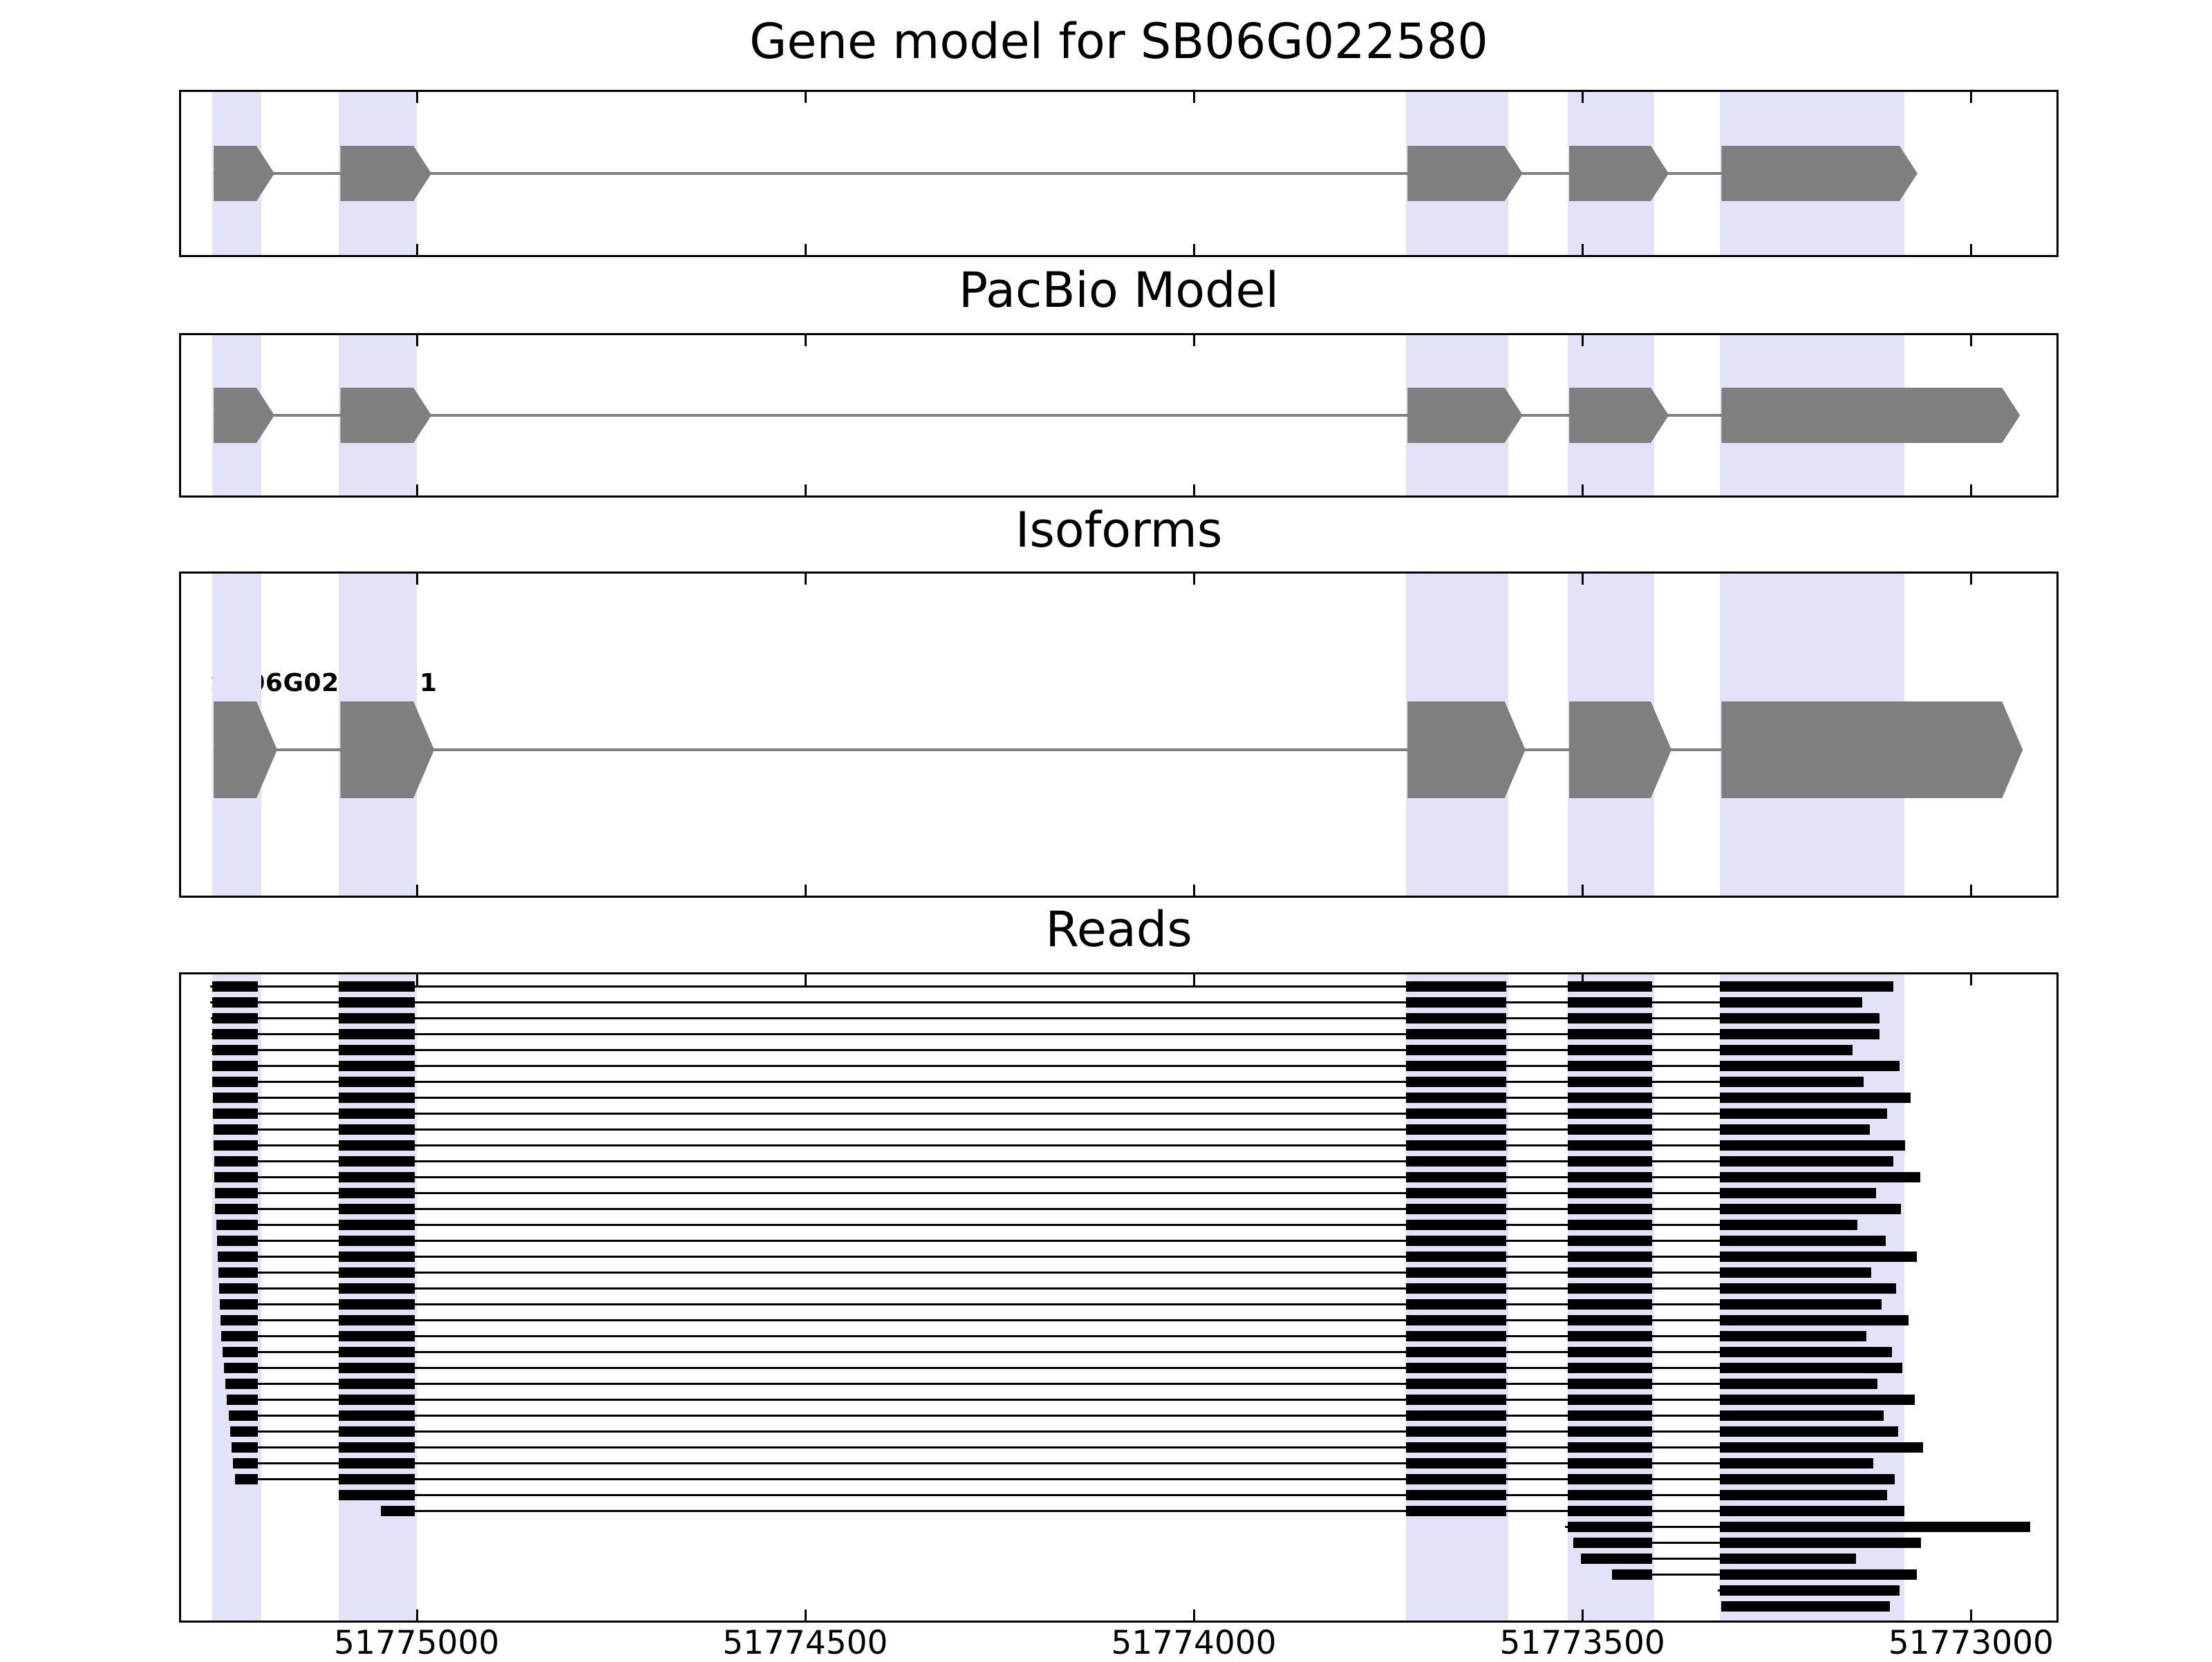 This screenshot has height=1662, width=2212. Describe the element at coordinates (1118, 930) in the screenshot. I see `title-reads: Reads` at that location.